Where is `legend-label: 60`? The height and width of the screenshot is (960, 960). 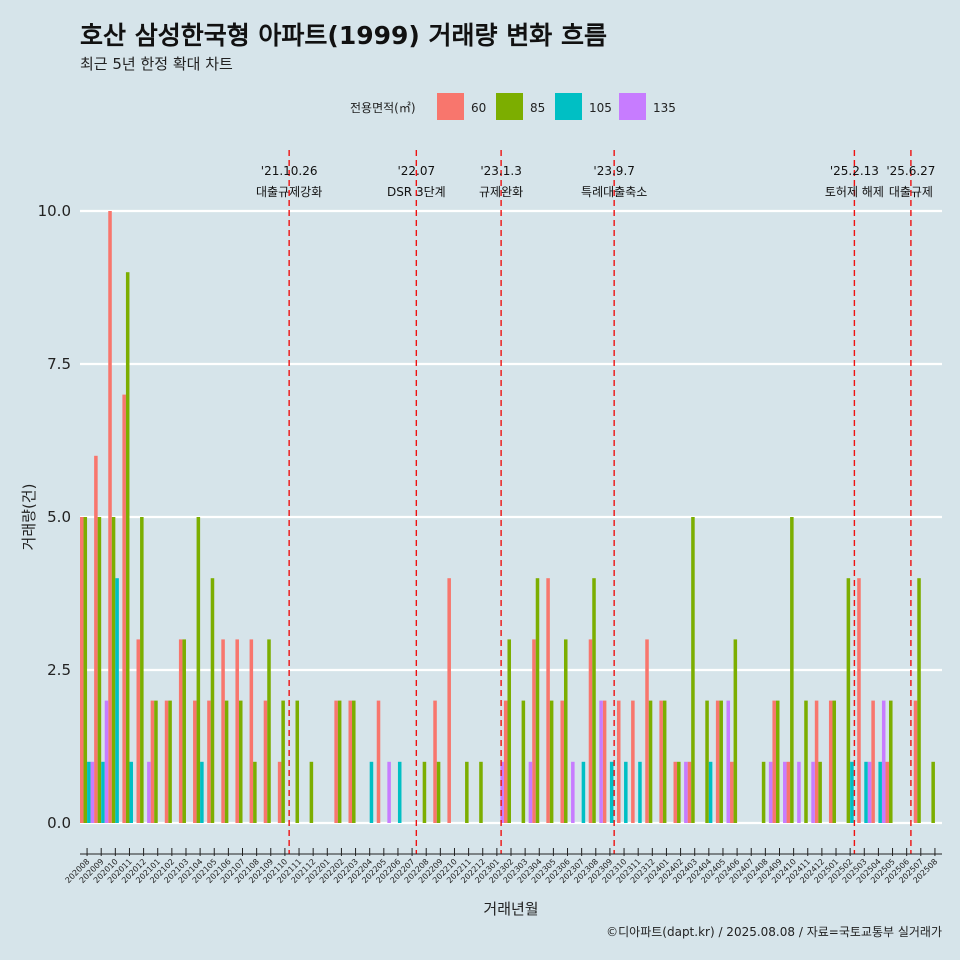
legend-label: 60 is located at coordinates (478, 108).